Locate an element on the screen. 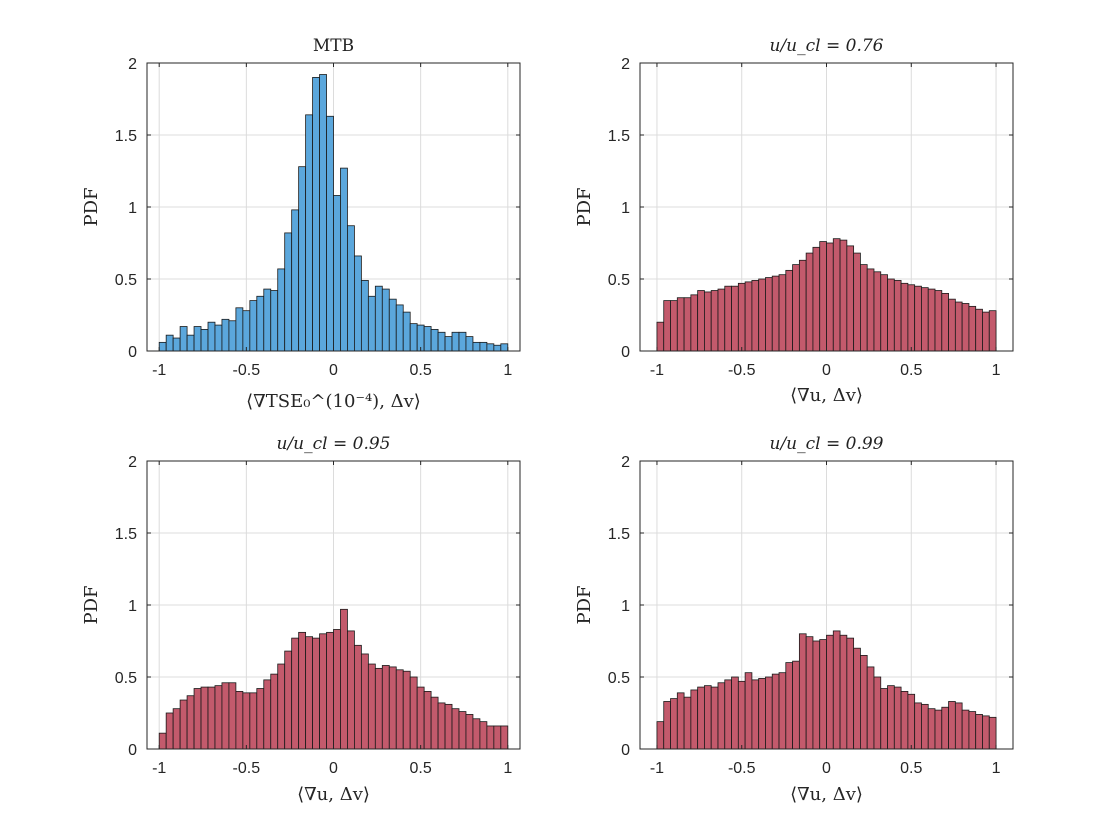 The height and width of the screenshot is (840, 1120). y-axis-label: PDF is located at coordinates (91, 604).